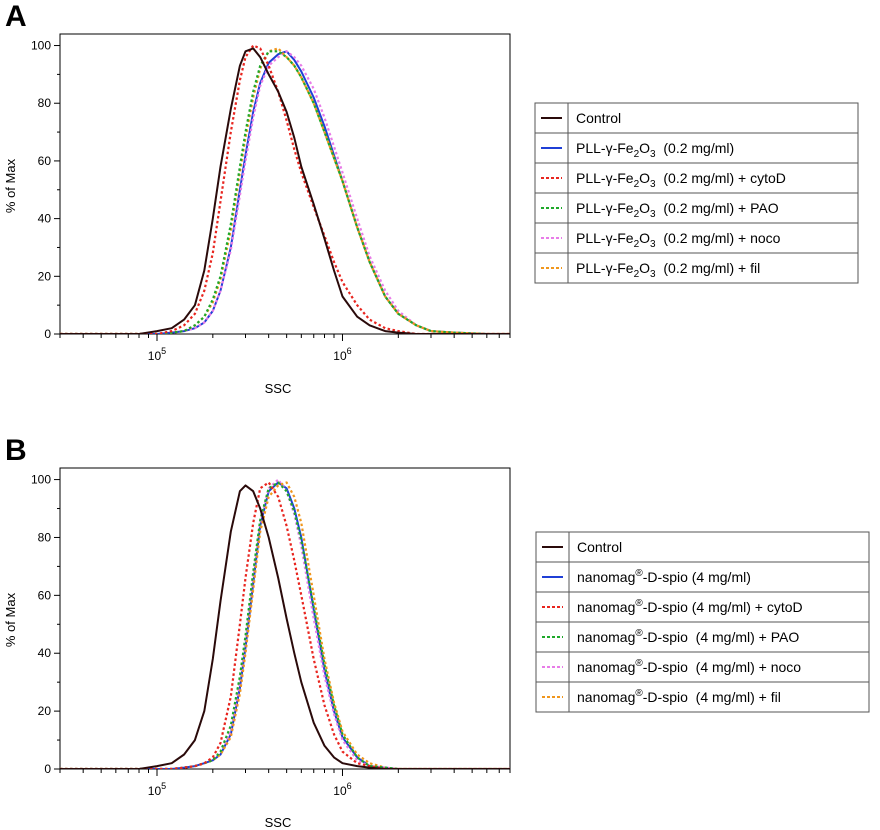 The height and width of the screenshot is (830, 880). Describe the element at coordinates (690, 606) in the screenshot. I see `legend-label: nanomag®-D-spio (4 mg/ml) + cytoD` at that location.